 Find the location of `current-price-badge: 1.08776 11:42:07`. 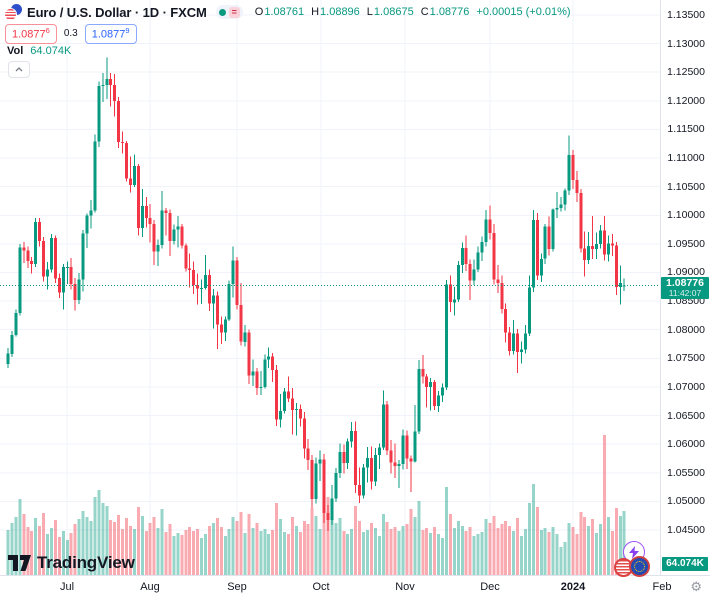

current-price-badge: 1.08776 11:42:07 is located at coordinates (685, 288).